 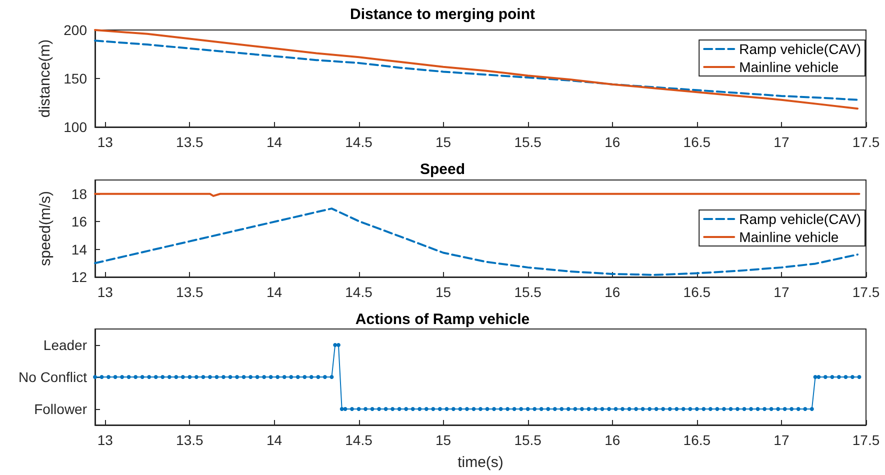 I want to click on y-tick-label: 16, so click(x=79, y=222).